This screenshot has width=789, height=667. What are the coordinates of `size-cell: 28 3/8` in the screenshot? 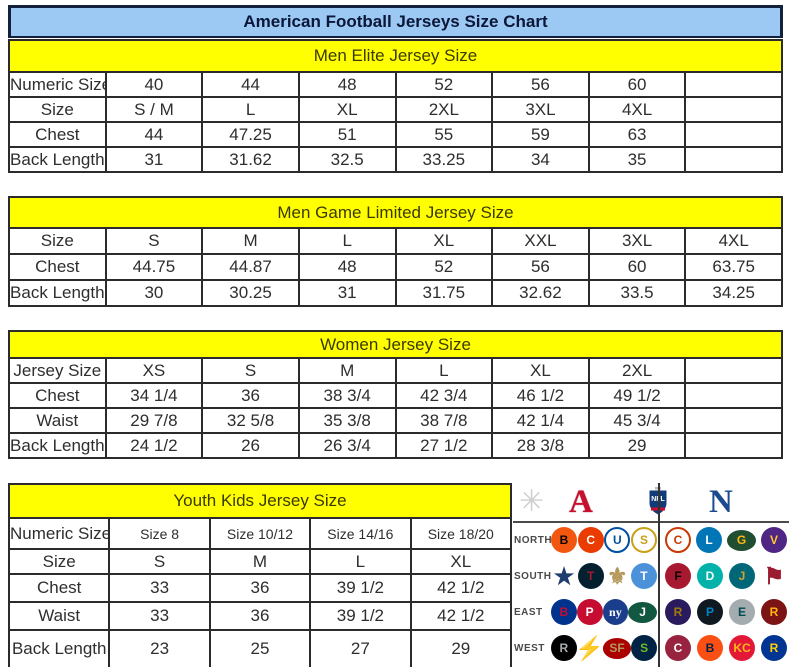 It's located at (540, 445).